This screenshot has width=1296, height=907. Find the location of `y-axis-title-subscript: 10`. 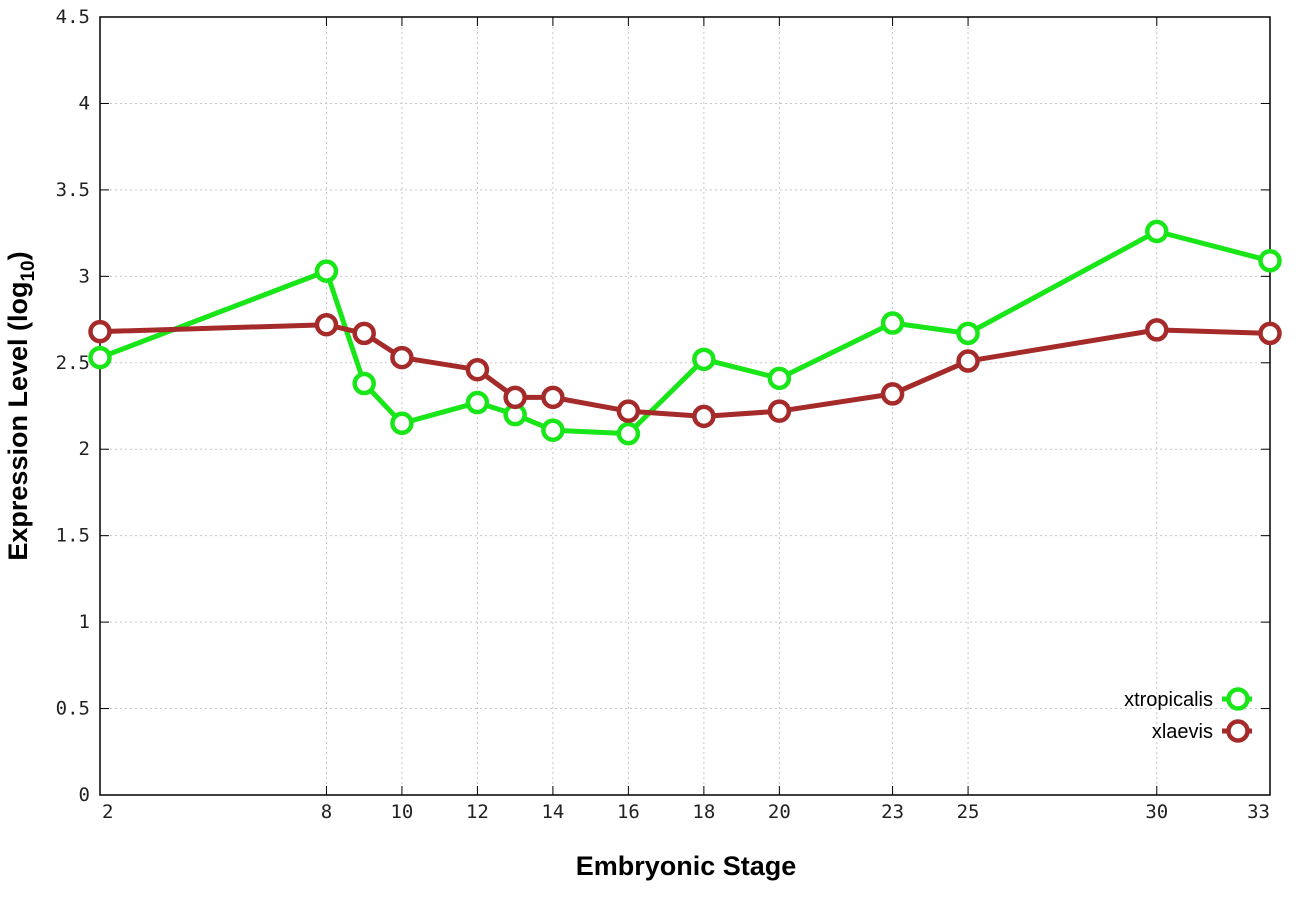

y-axis-title-subscript: 10 is located at coordinates (28, 270).